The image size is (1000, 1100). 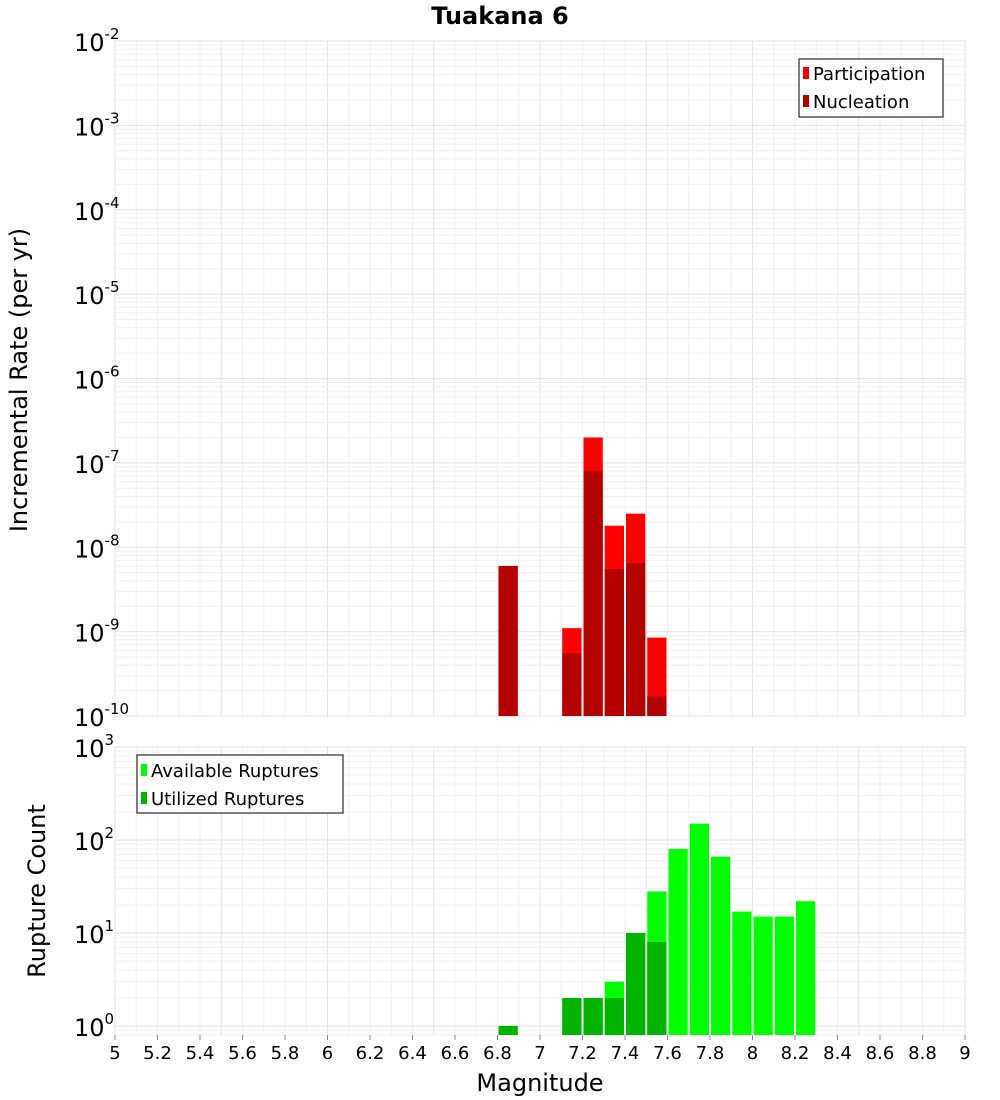 What do you see at coordinates (497, 1053) in the screenshot?
I see `x-tick-label: 6.8` at bounding box center [497, 1053].